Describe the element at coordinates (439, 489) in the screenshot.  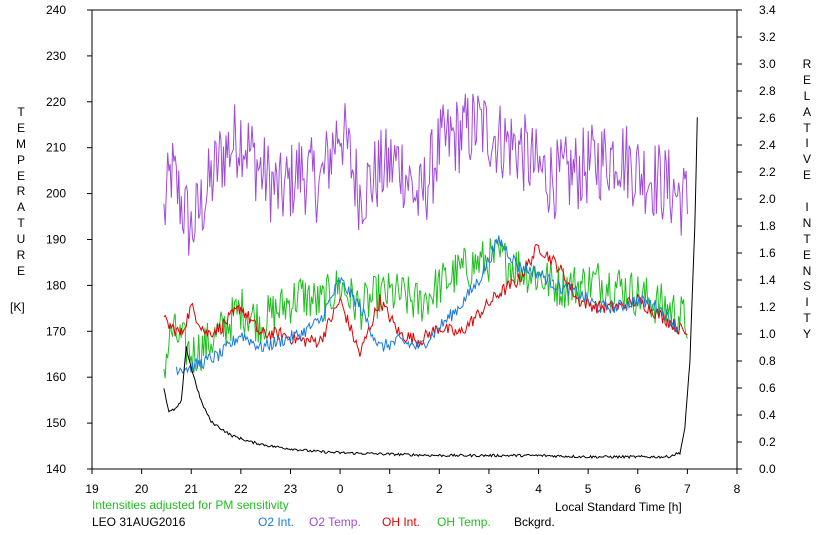
I see `x-tick-label: 2` at that location.